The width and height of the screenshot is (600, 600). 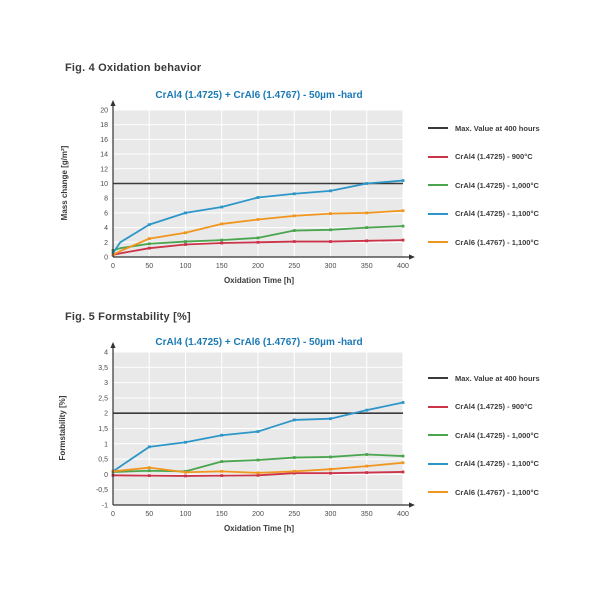 I want to click on legend-item: CrAl4 (1.4725) - 900°C, so click(x=480, y=407).